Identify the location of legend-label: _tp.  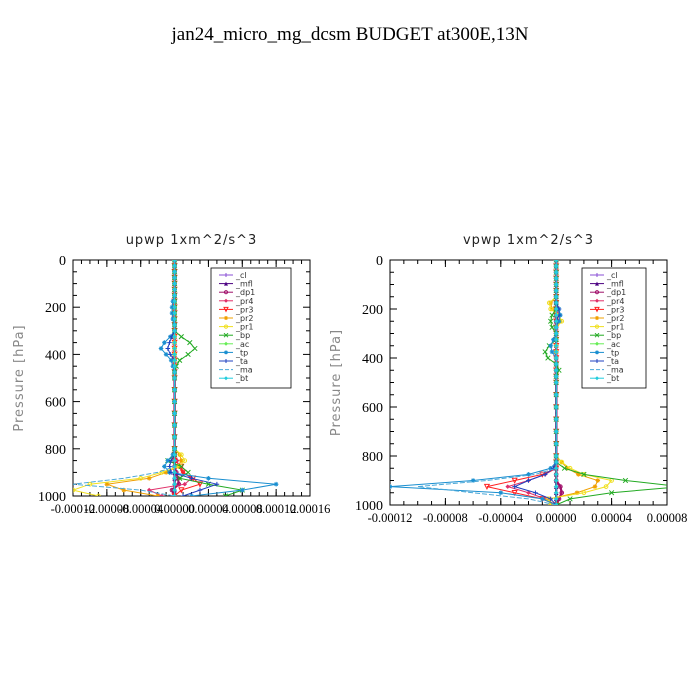
(241, 352).